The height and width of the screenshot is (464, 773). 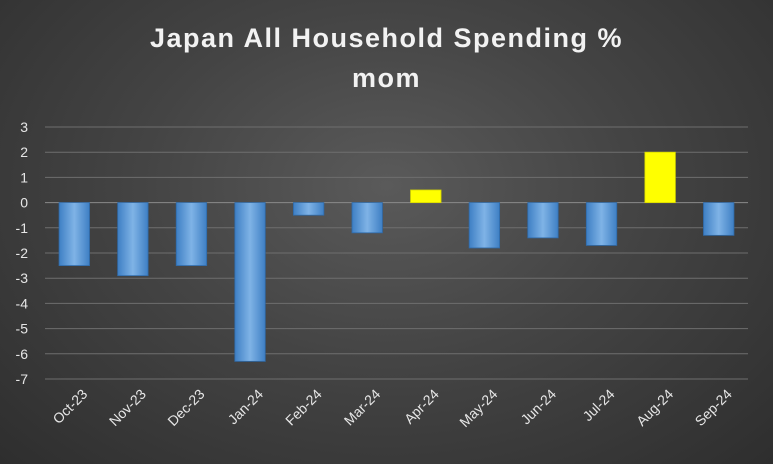 I want to click on x-tick-label: Jun-24, so click(x=538, y=407).